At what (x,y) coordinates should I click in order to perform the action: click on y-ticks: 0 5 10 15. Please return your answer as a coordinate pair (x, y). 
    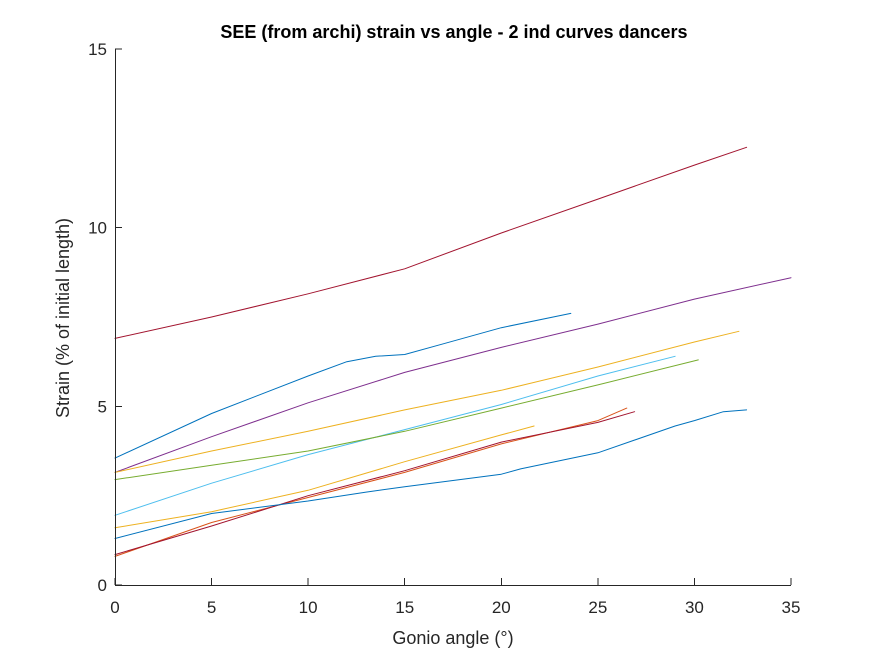
    Looking at the image, I should click on (105, 317).